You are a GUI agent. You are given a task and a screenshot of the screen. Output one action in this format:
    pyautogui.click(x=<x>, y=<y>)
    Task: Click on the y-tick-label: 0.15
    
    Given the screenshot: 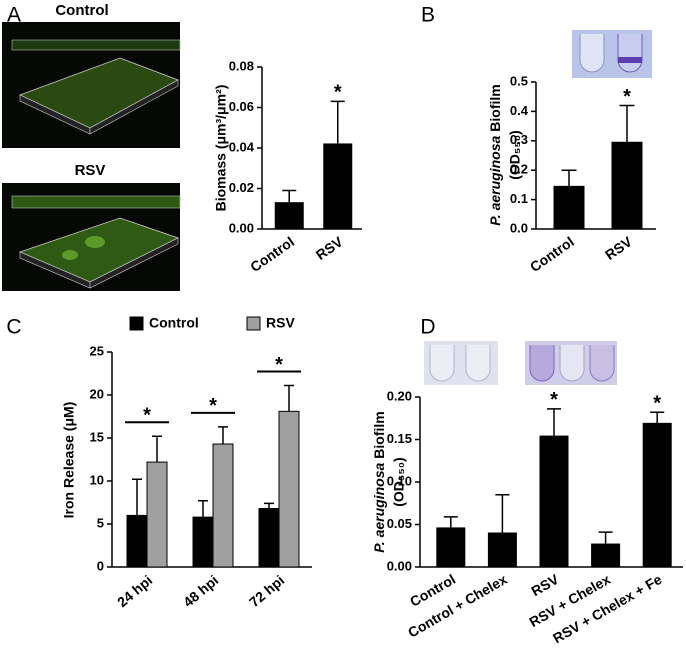 What is the action you would take?
    pyautogui.click(x=399, y=438)
    